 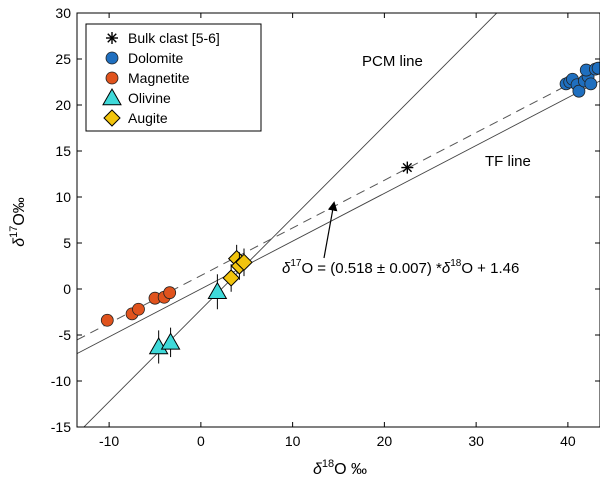 What do you see at coordinates (112, 58) in the screenshot?
I see `legend-marker-dolomite` at bounding box center [112, 58].